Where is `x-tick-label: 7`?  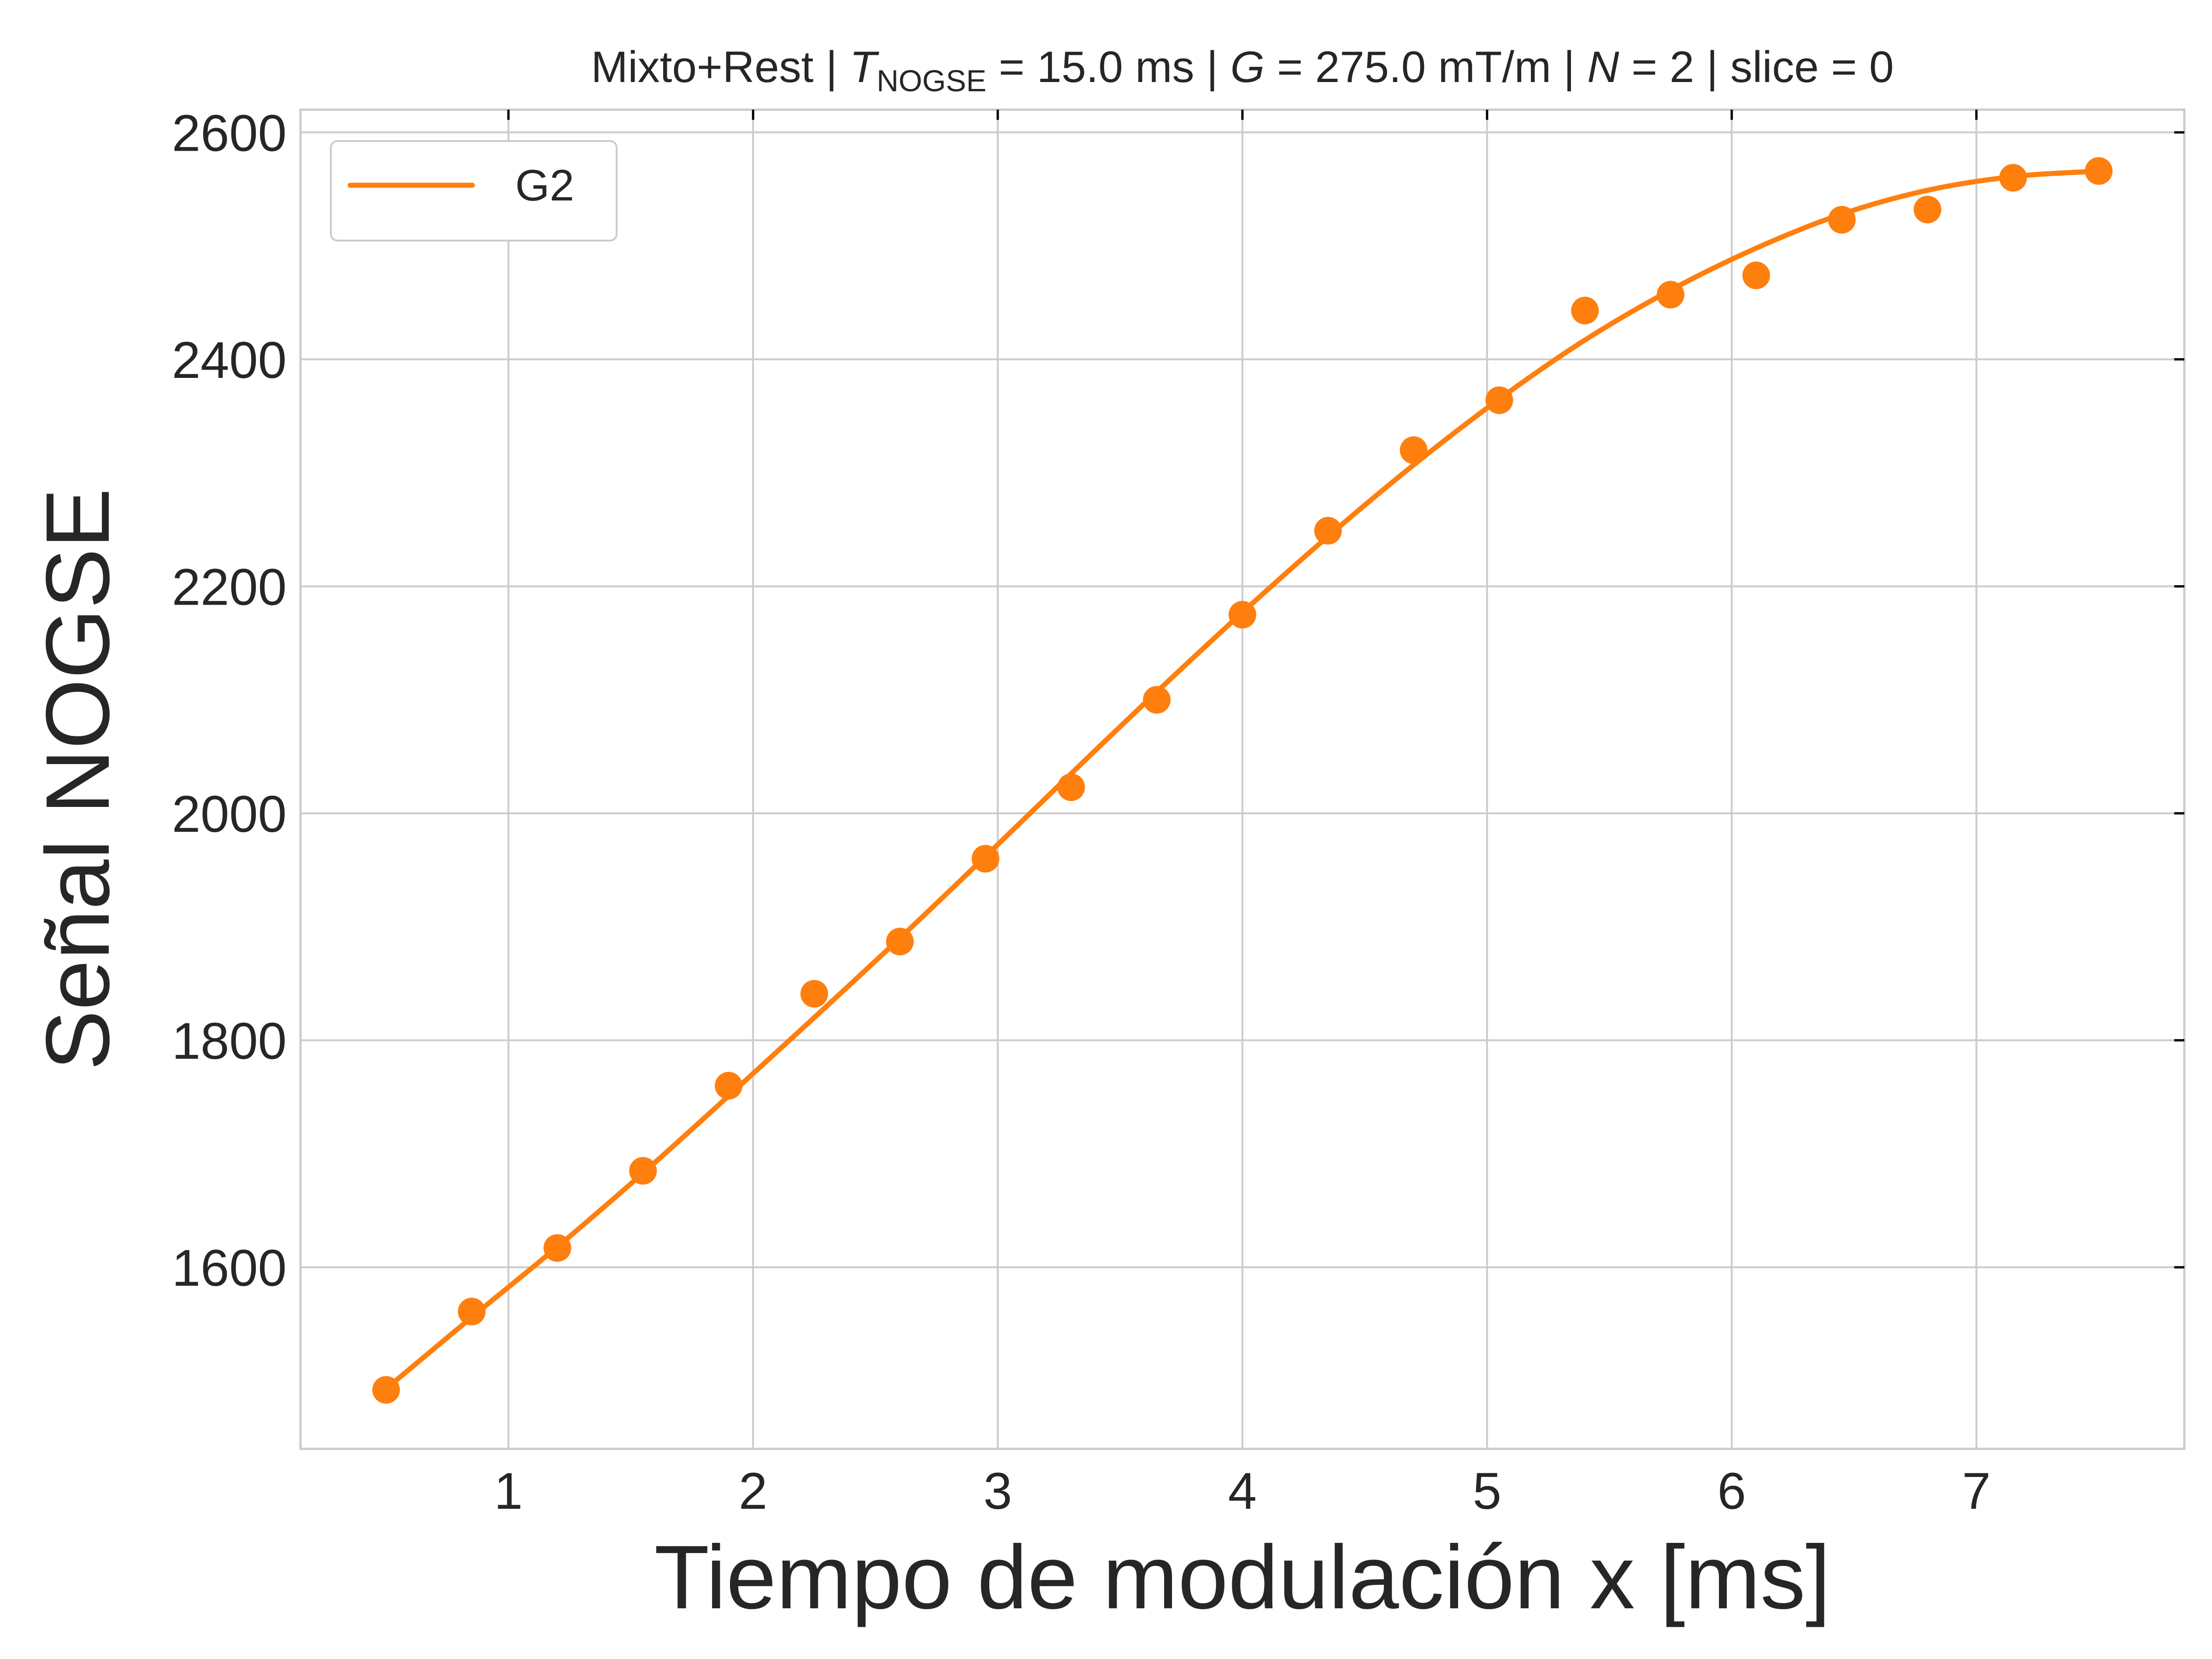
x-tick-label: 7 is located at coordinates (1976, 1491).